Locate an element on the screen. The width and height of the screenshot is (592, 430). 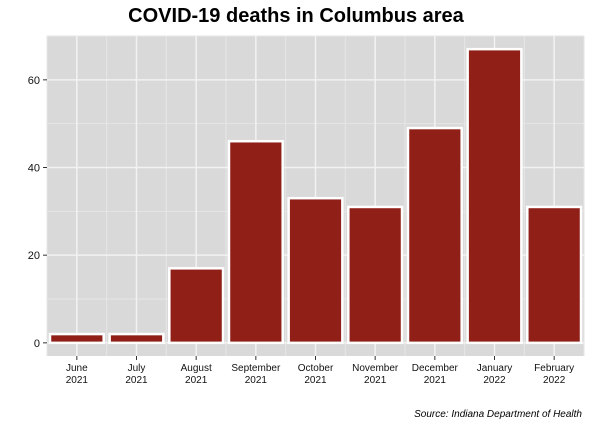
y-tick-label: 0 is located at coordinates (37, 344).